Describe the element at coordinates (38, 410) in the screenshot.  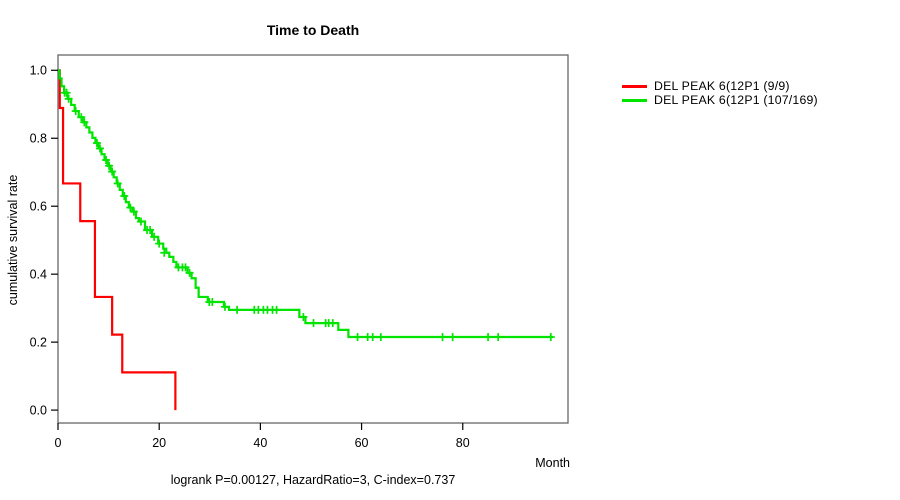
I see `y-tick-label: 0.0` at that location.